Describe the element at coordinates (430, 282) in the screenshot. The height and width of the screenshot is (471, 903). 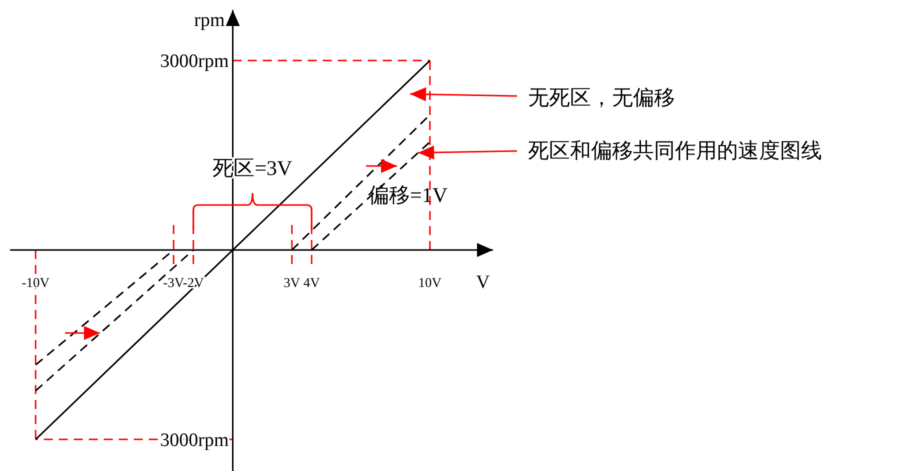
I see `x-tick-label: 10V` at that location.